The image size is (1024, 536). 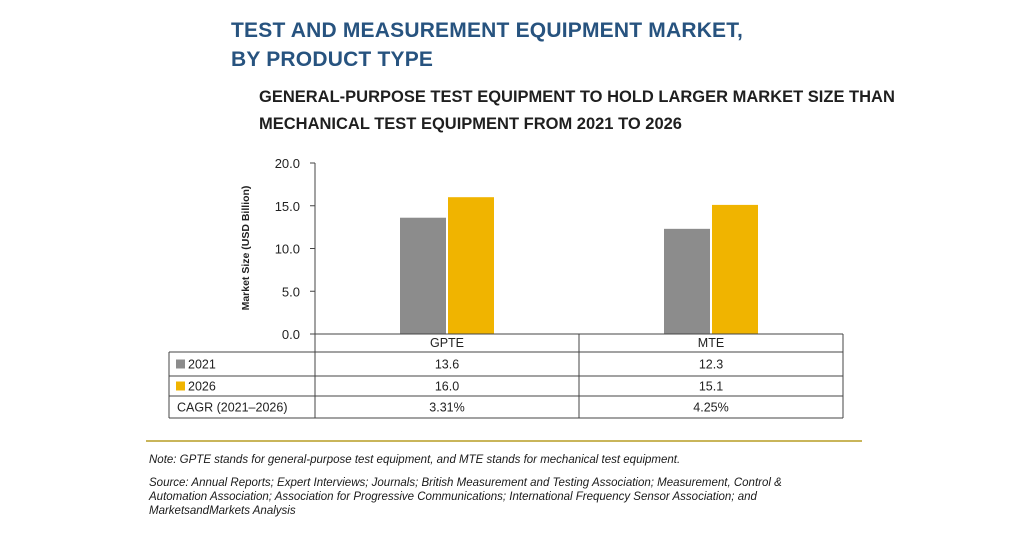 I want to click on bar-2021-GPTE, so click(x=423, y=275).